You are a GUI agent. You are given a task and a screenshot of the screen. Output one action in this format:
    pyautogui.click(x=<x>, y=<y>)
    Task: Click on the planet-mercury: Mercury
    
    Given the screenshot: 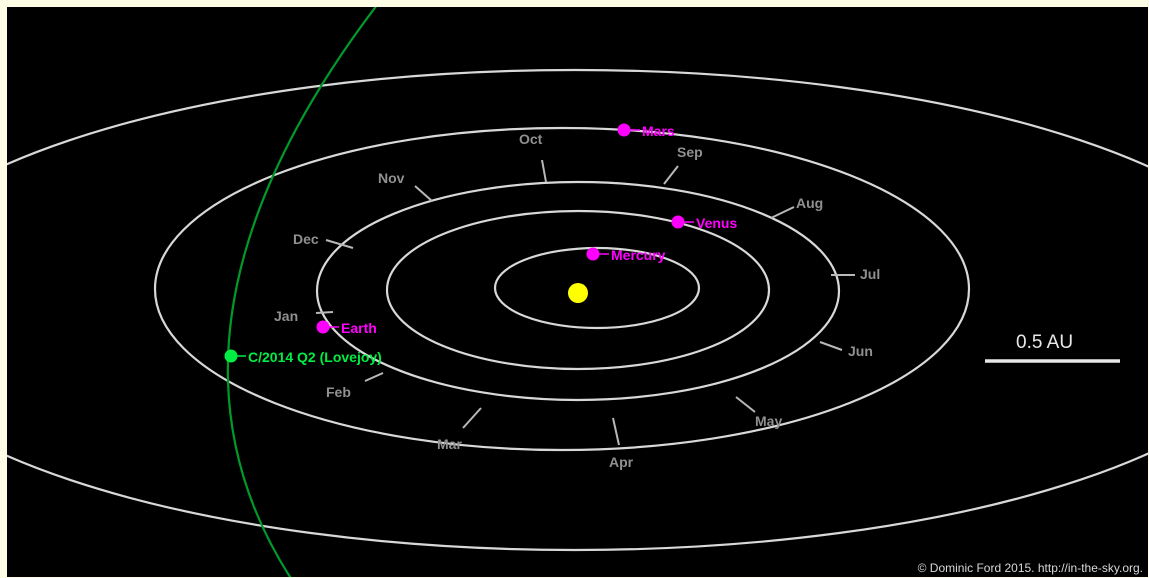 What is the action you would take?
    pyautogui.click(x=626, y=255)
    